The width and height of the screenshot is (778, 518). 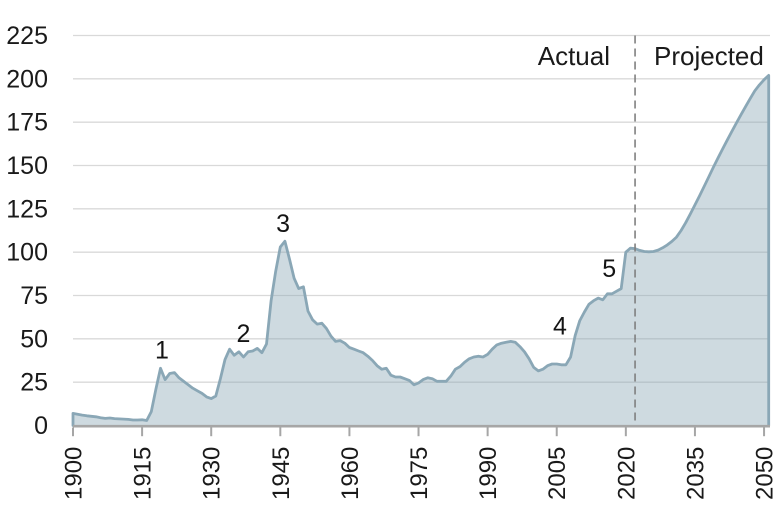 I want to click on x-tick-label: 1915, so click(x=143, y=473).